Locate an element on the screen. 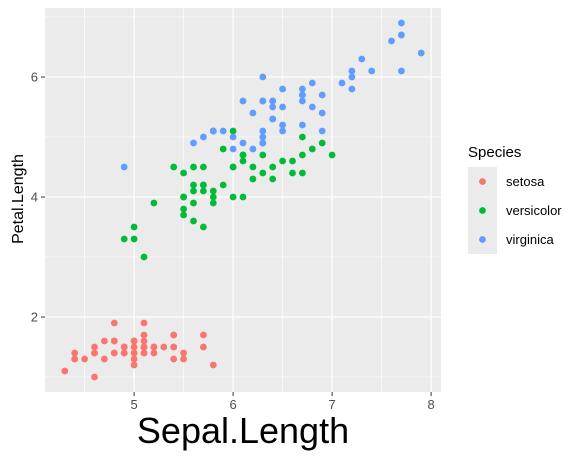 This screenshot has height=460, width=588. x-tick-label: 6 is located at coordinates (232, 404).